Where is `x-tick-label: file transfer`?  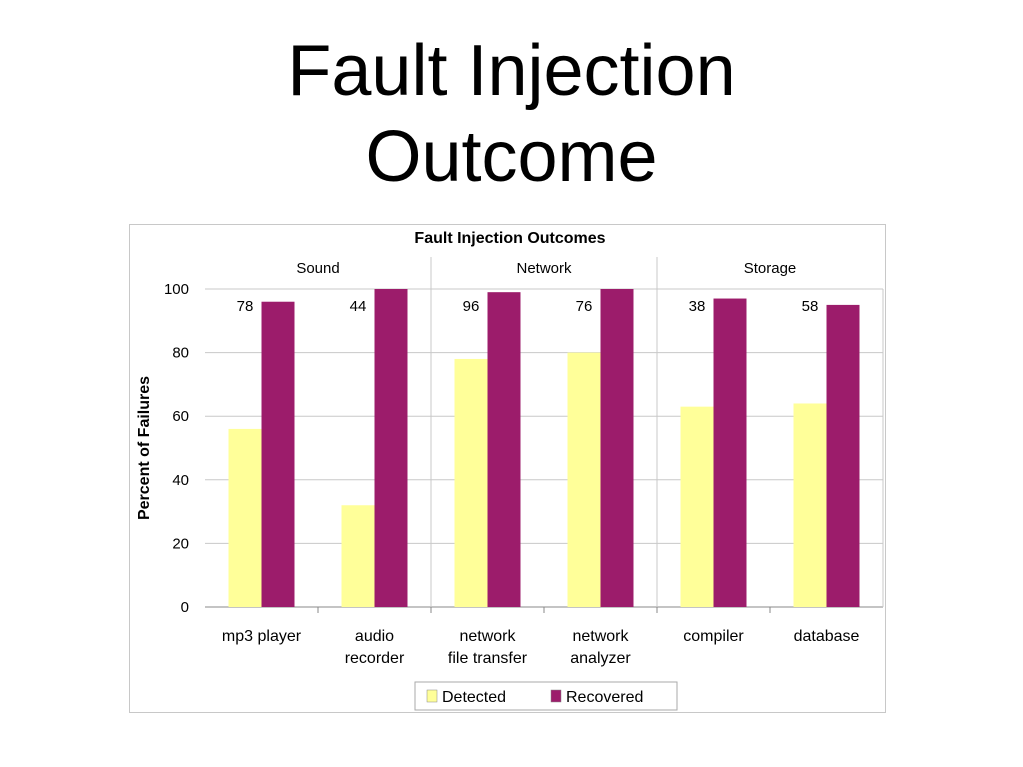
x-tick-label: file transfer is located at coordinates (488, 658).